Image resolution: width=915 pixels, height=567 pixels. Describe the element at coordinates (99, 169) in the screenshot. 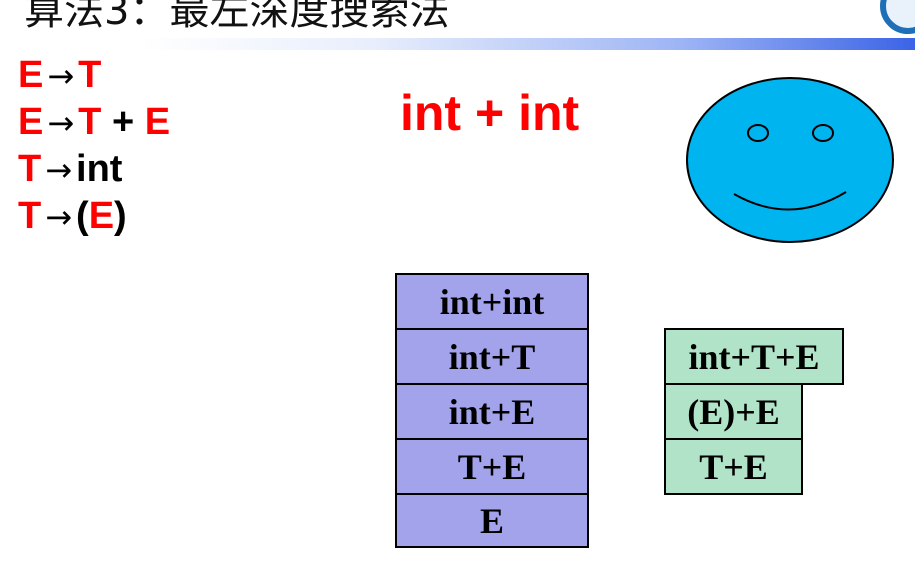

I see `rule-rhs-symbol: int` at that location.